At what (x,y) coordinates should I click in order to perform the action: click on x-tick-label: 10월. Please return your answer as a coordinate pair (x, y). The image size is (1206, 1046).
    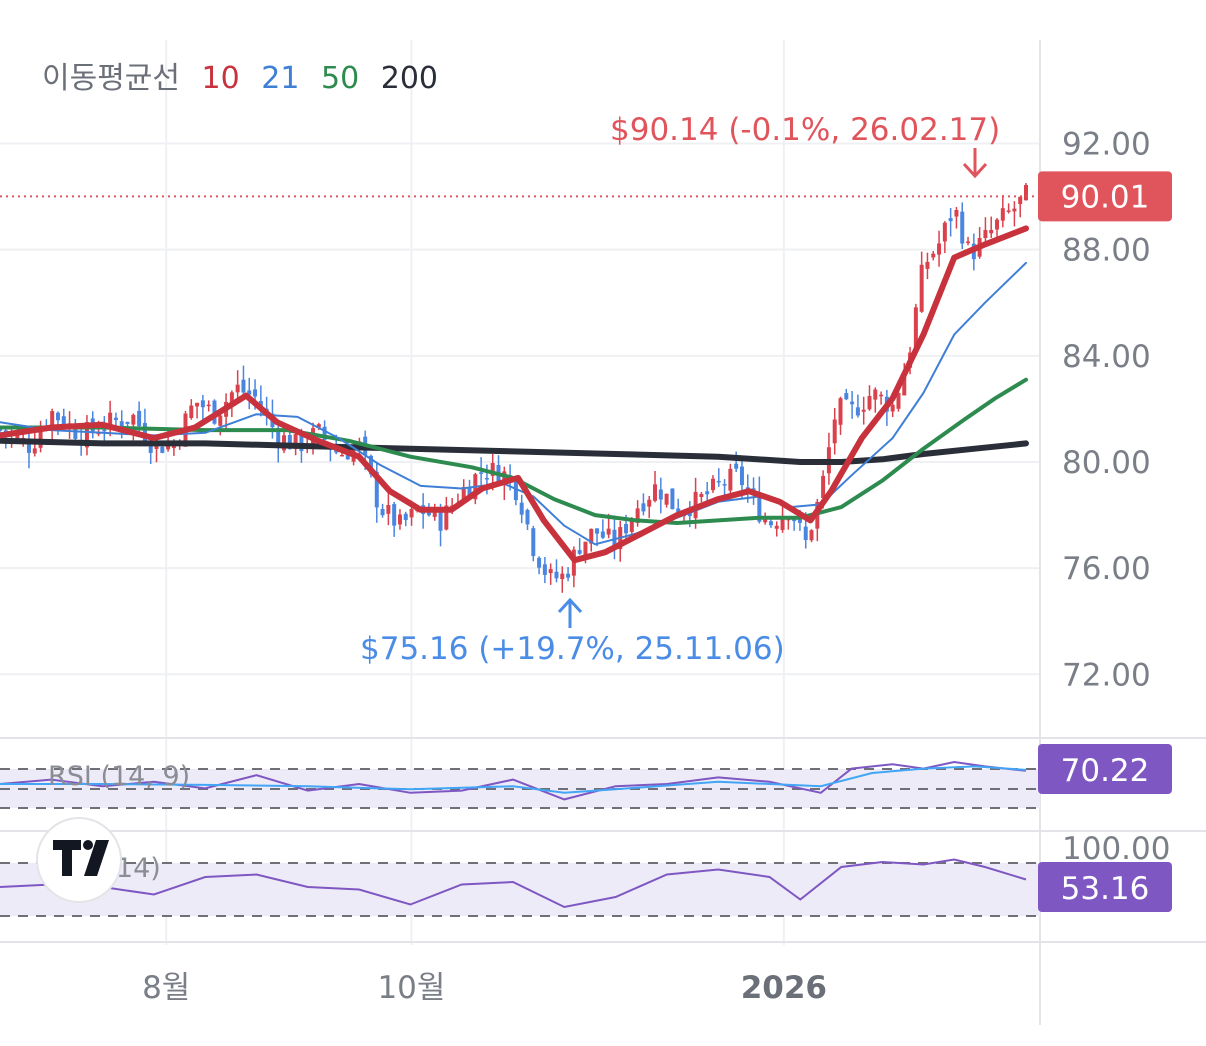
    Looking at the image, I should click on (411, 988).